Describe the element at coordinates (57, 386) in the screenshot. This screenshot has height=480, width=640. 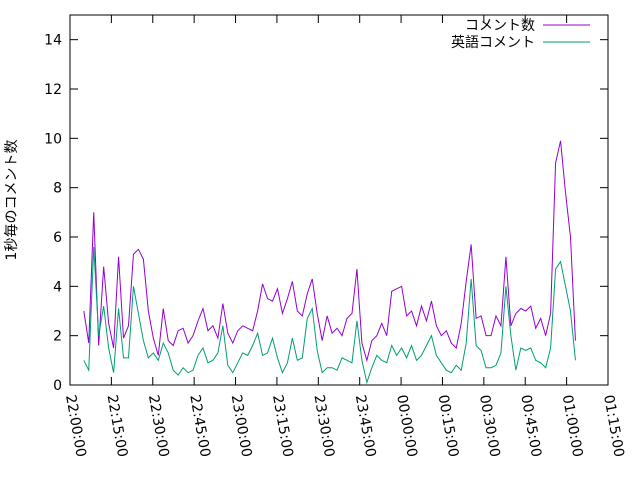
I see `y-tick-label: 0` at that location.